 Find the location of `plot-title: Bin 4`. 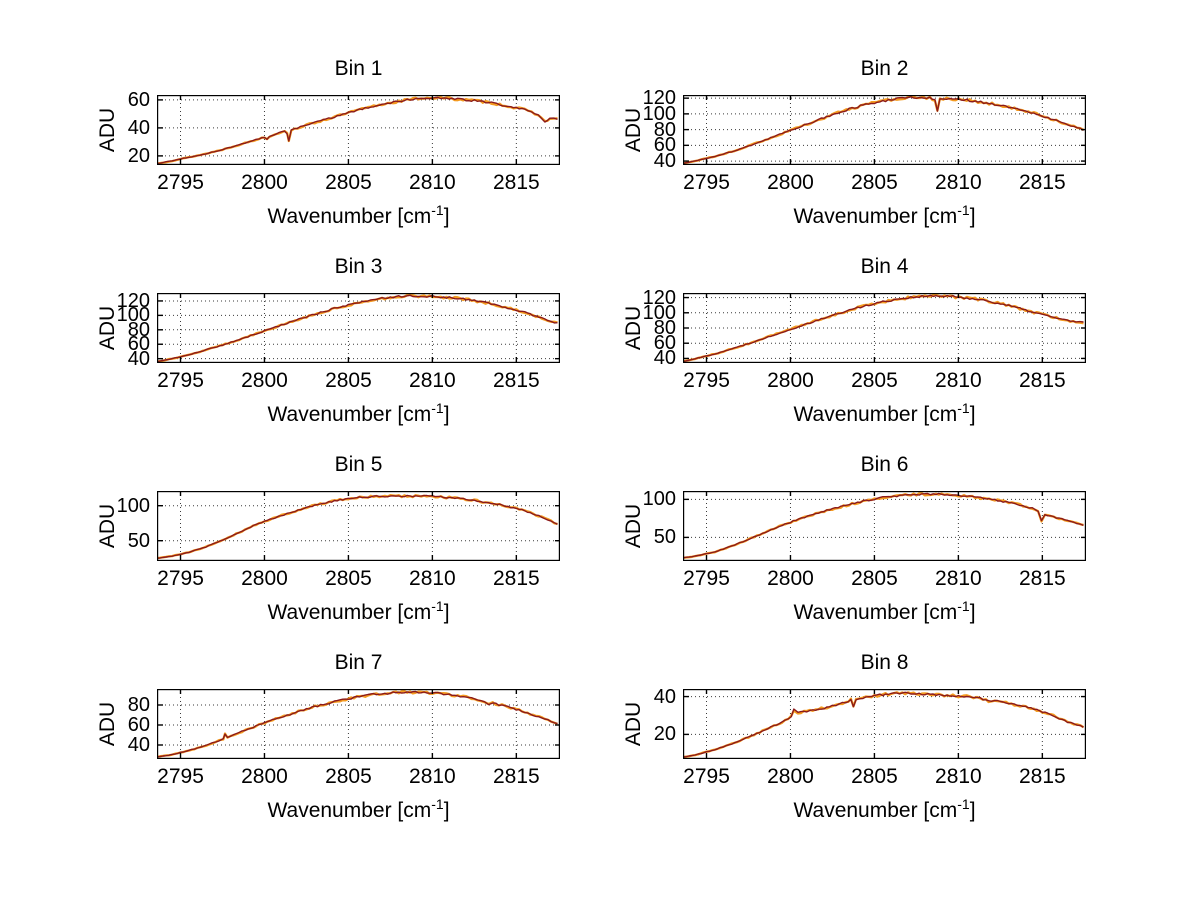

plot-title: Bin 4 is located at coordinates (884, 266).